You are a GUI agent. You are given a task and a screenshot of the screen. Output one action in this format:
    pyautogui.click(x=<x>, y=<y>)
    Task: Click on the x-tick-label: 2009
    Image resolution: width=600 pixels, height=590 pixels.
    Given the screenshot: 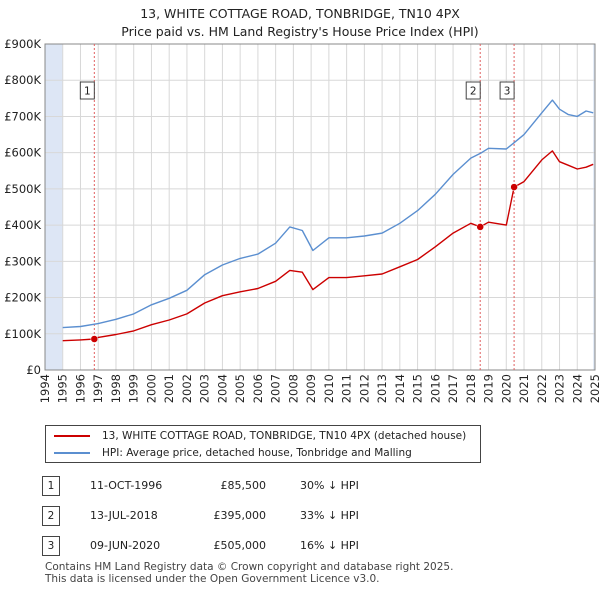 What is the action you would take?
    pyautogui.click(x=311, y=388)
    